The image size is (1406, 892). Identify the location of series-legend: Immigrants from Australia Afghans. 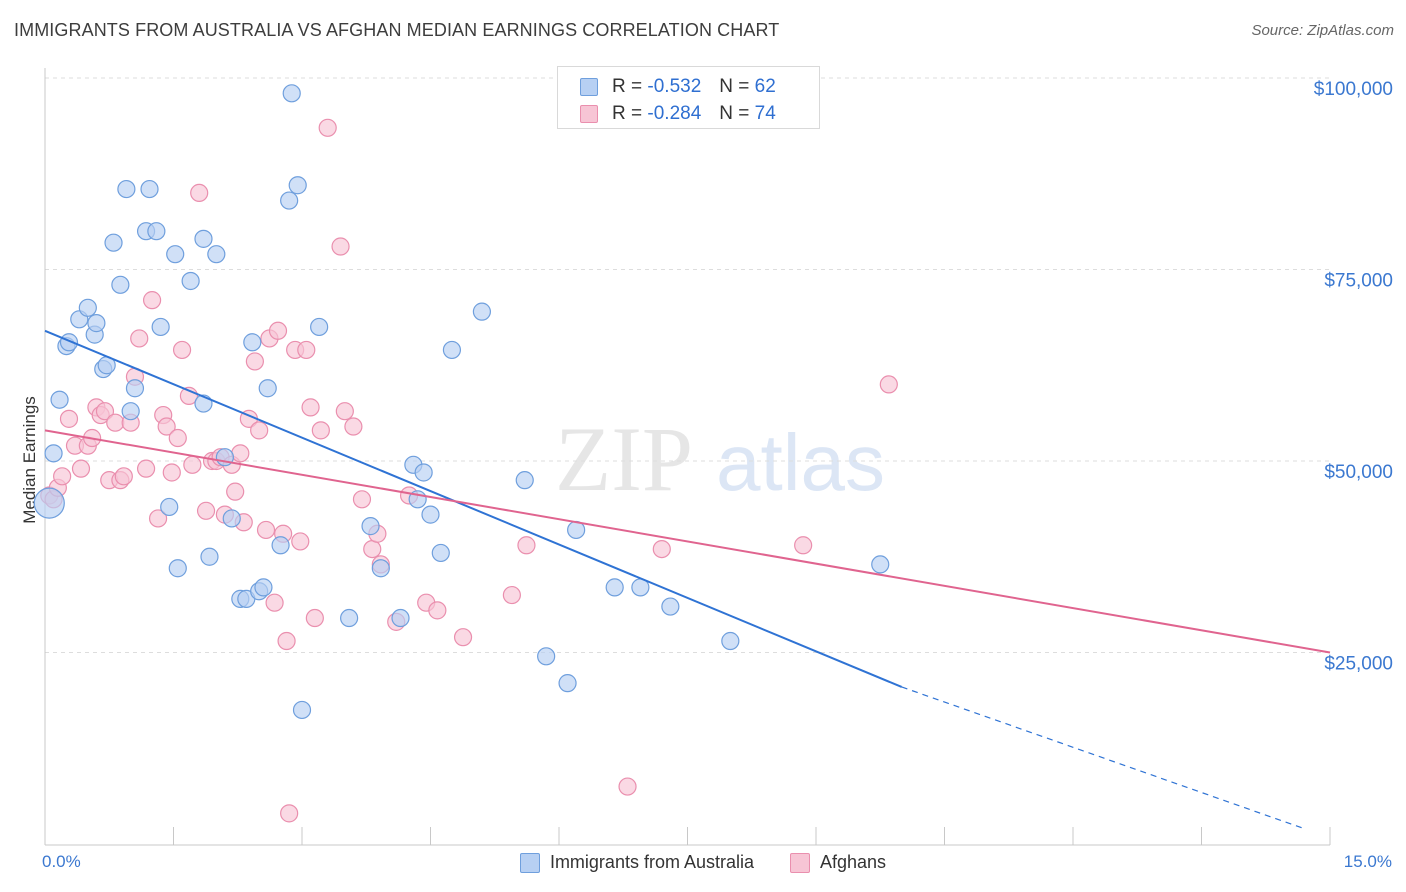
(703, 862).